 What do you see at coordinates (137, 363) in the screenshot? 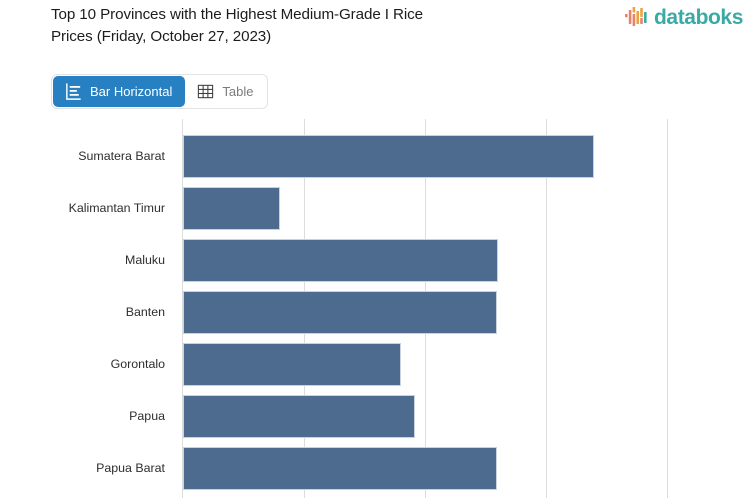
I see `category-label: Gorontalo` at bounding box center [137, 363].